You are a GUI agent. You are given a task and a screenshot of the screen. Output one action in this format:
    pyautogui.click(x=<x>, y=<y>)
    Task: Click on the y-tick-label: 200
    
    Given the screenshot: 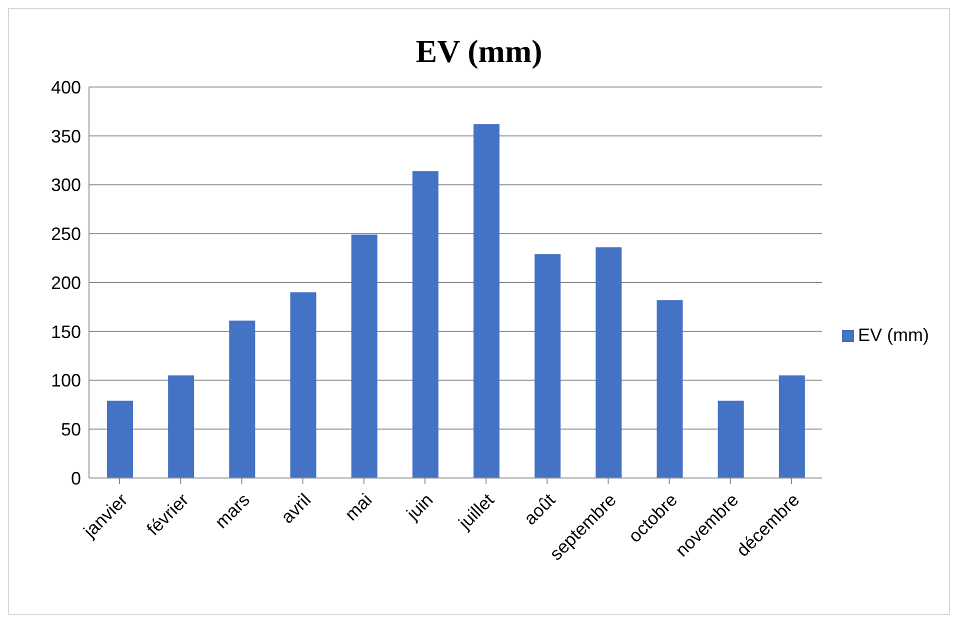 What is the action you would take?
    pyautogui.click(x=65, y=282)
    